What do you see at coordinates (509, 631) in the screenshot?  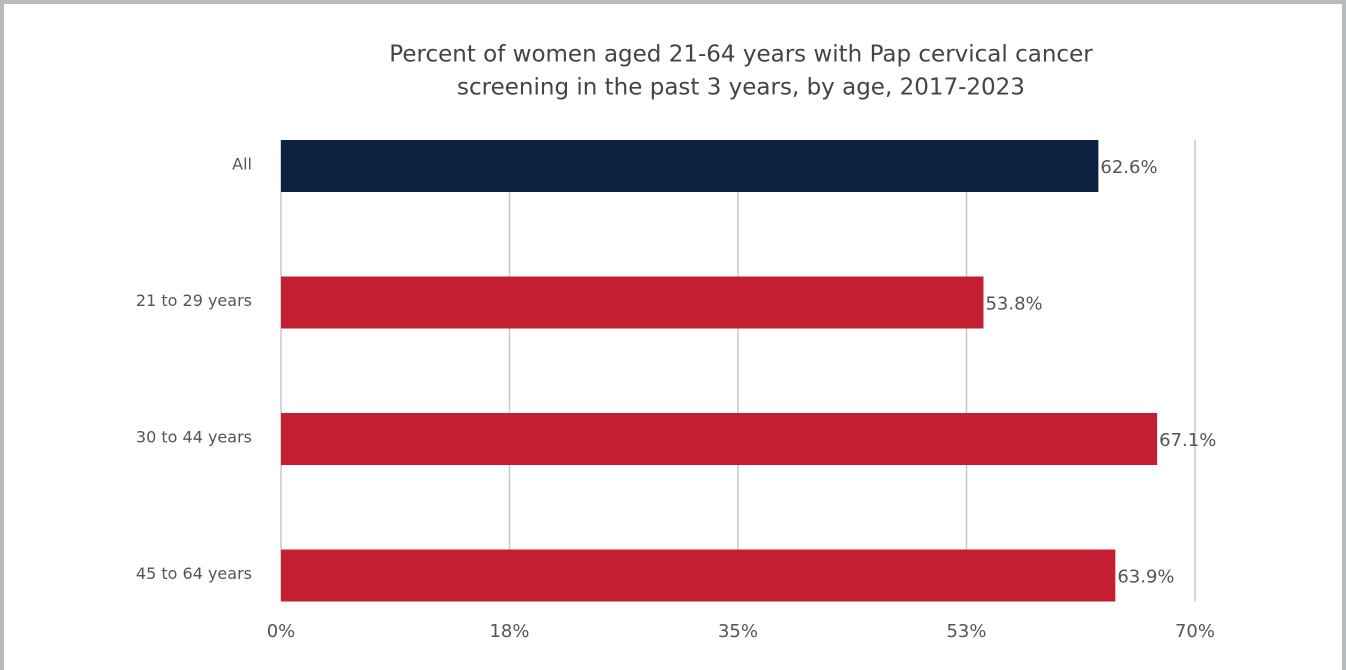 I see `x-tick-label: 18%` at bounding box center [509, 631].